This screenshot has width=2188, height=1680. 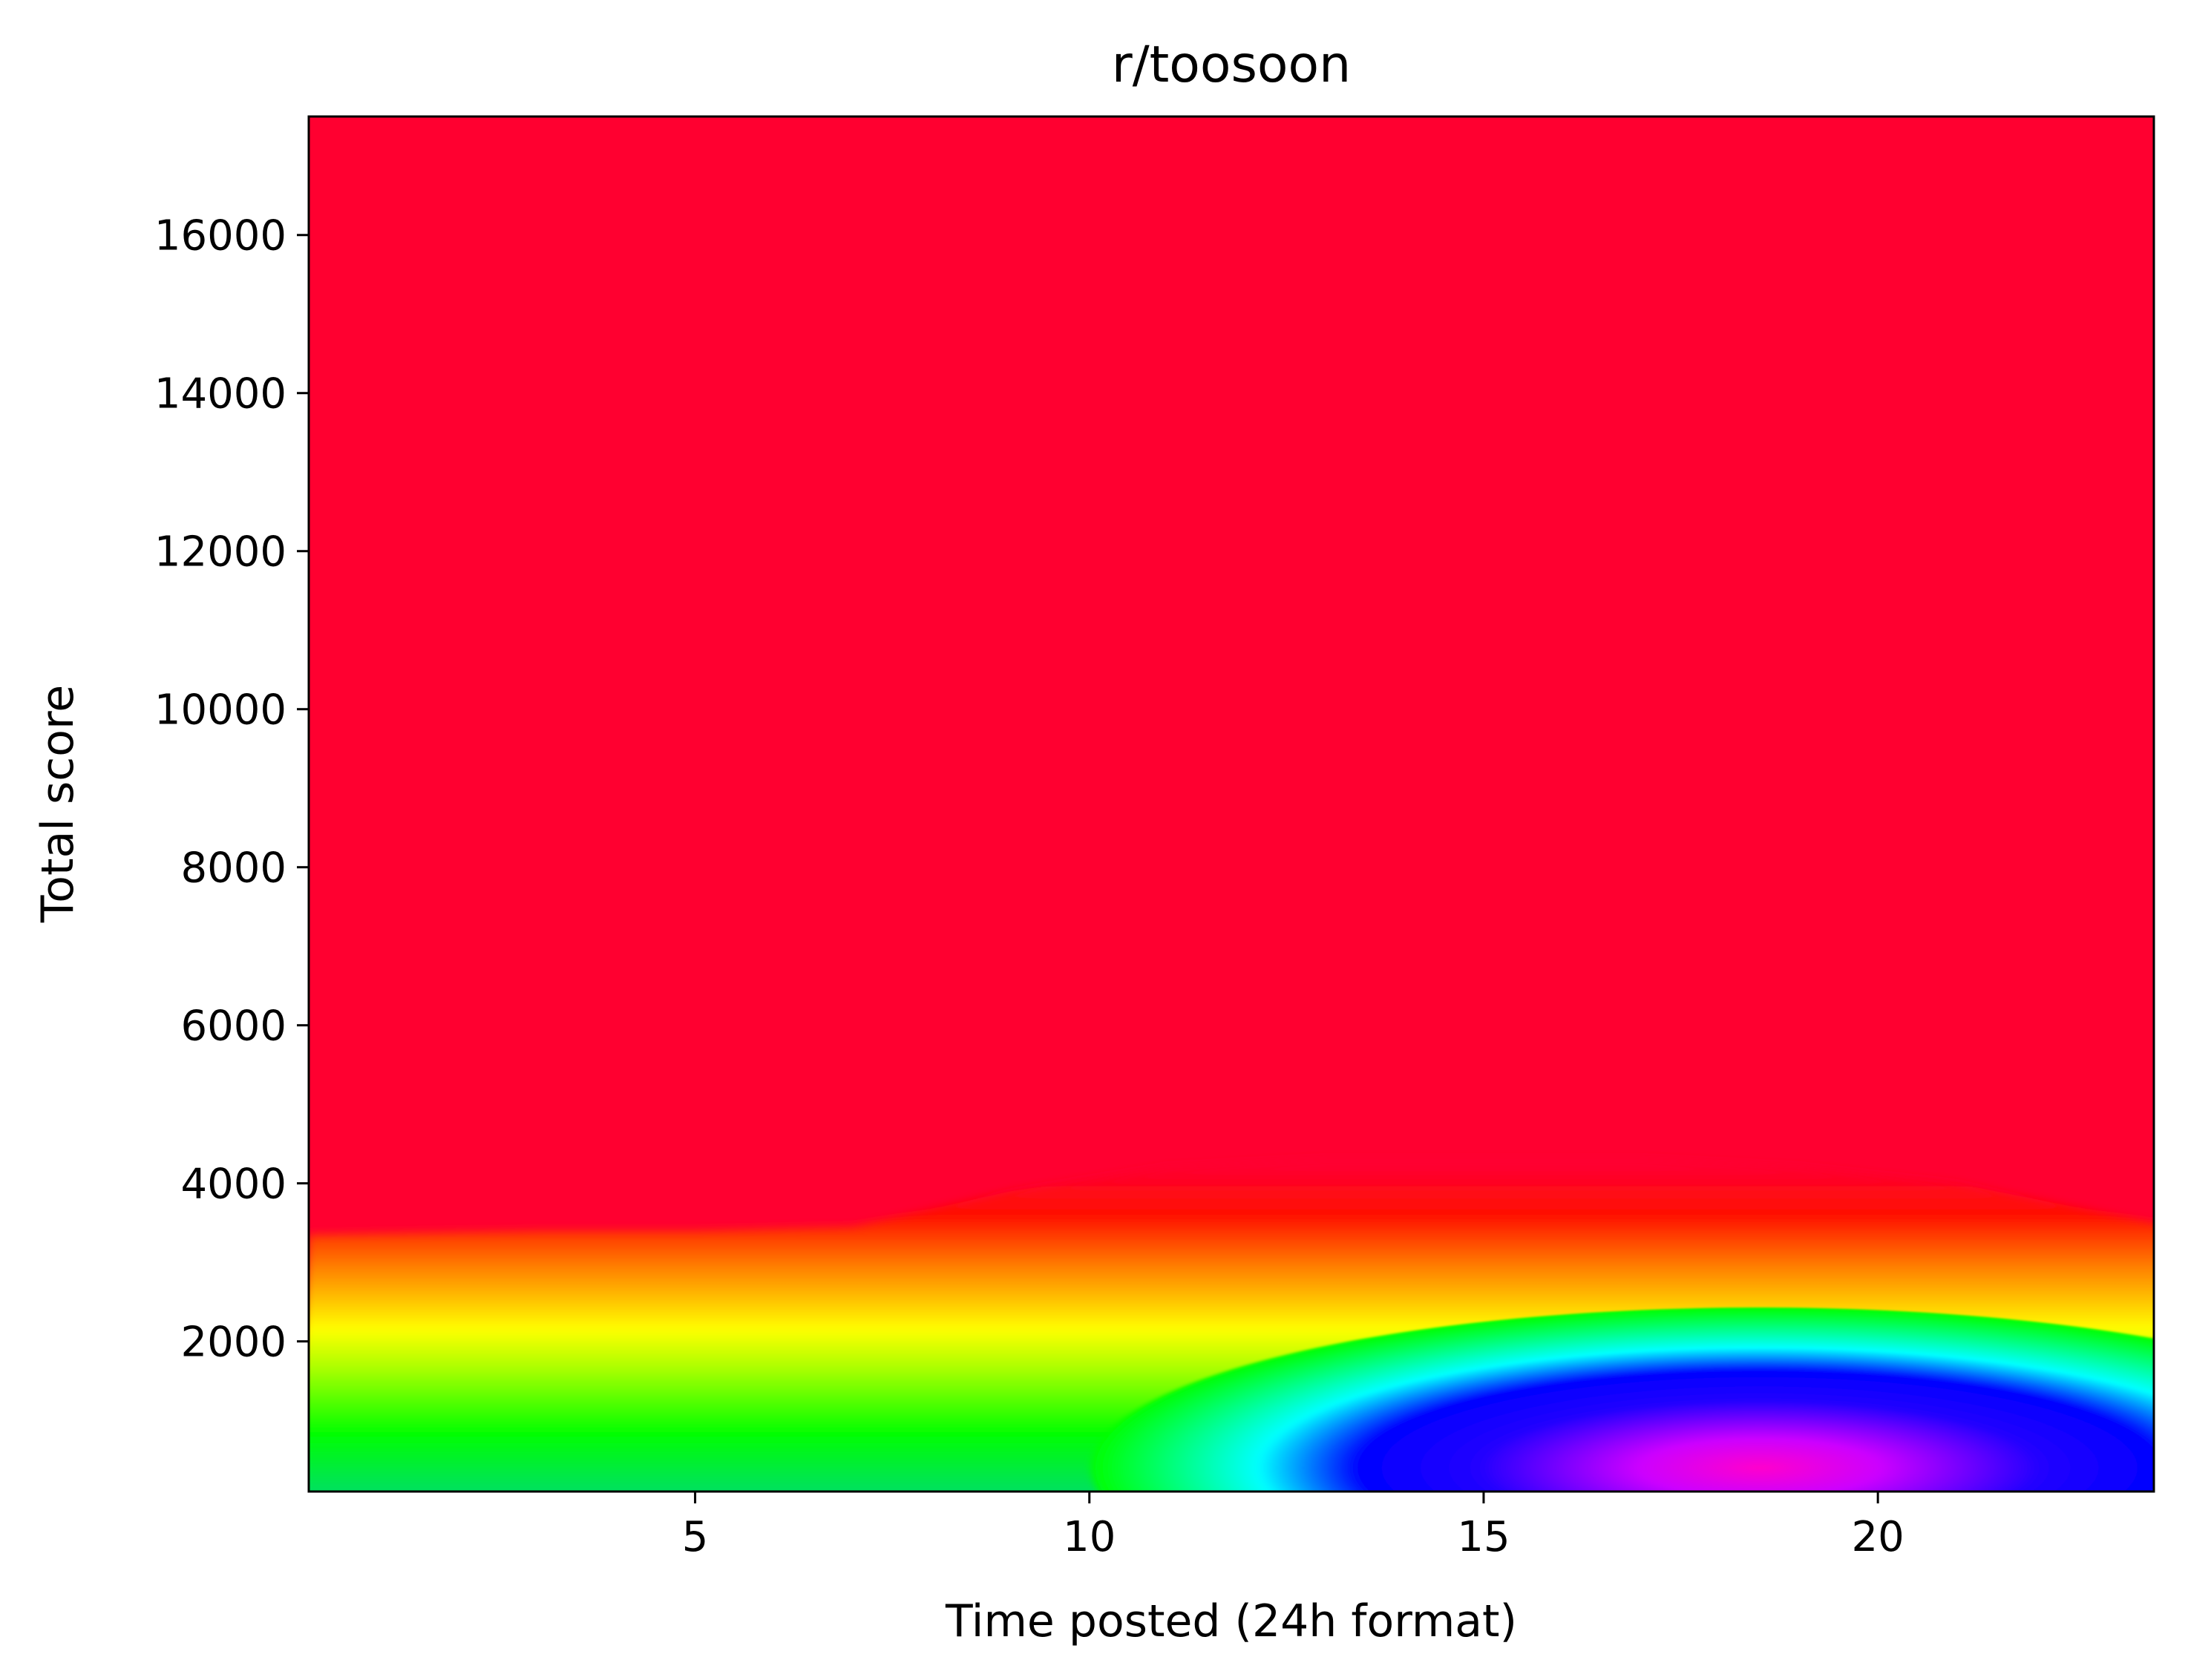 I want to click on x-tick-label: 10, so click(x=1089, y=1537).